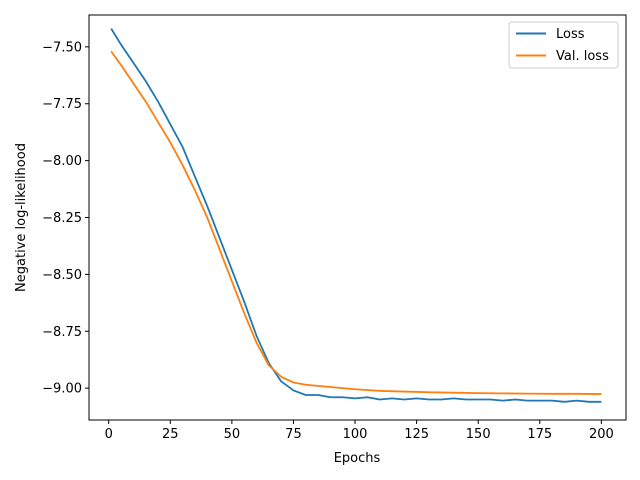 The image size is (640, 480). What do you see at coordinates (416, 434) in the screenshot?
I see `x-tick-label: 125` at bounding box center [416, 434].